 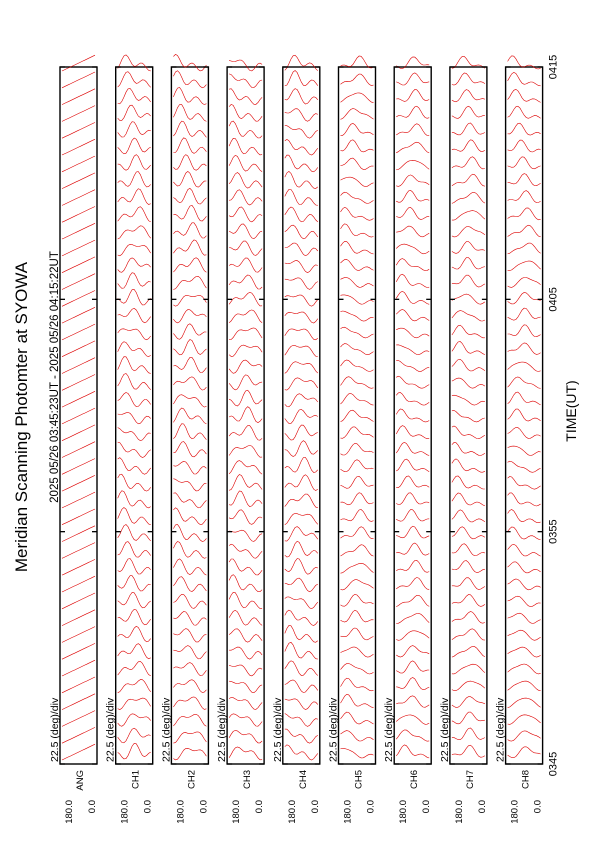 I want to click on x-tick-label: 0345, so click(x=554, y=764).